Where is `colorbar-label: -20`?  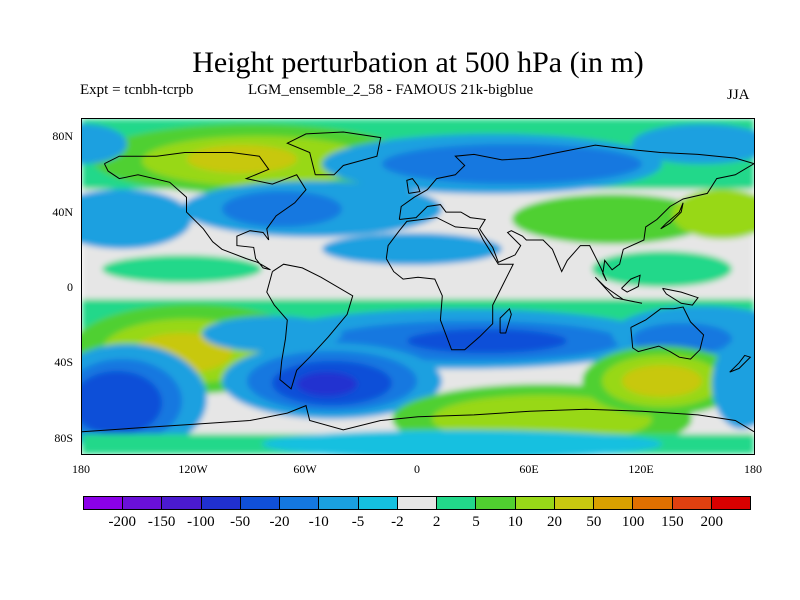 colorbar-label: -20 is located at coordinates (279, 522).